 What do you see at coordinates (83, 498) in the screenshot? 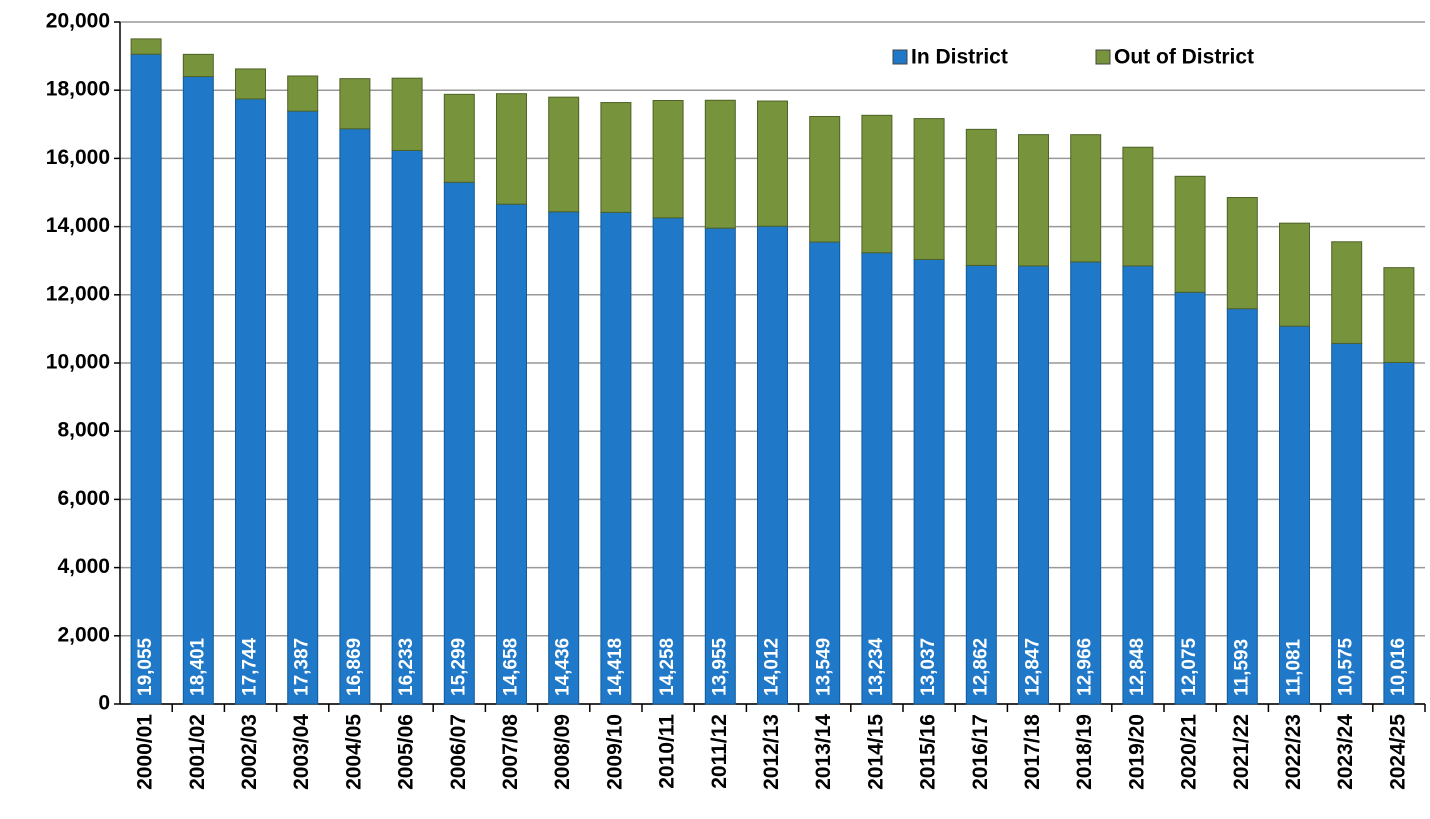
I see `y-tick-label: 6,000` at bounding box center [83, 498].